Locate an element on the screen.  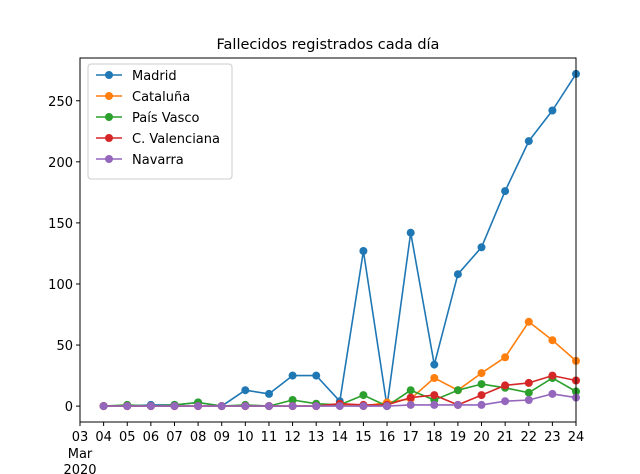
chart-title: Fallecidos registrados cada día is located at coordinates (328, 45).